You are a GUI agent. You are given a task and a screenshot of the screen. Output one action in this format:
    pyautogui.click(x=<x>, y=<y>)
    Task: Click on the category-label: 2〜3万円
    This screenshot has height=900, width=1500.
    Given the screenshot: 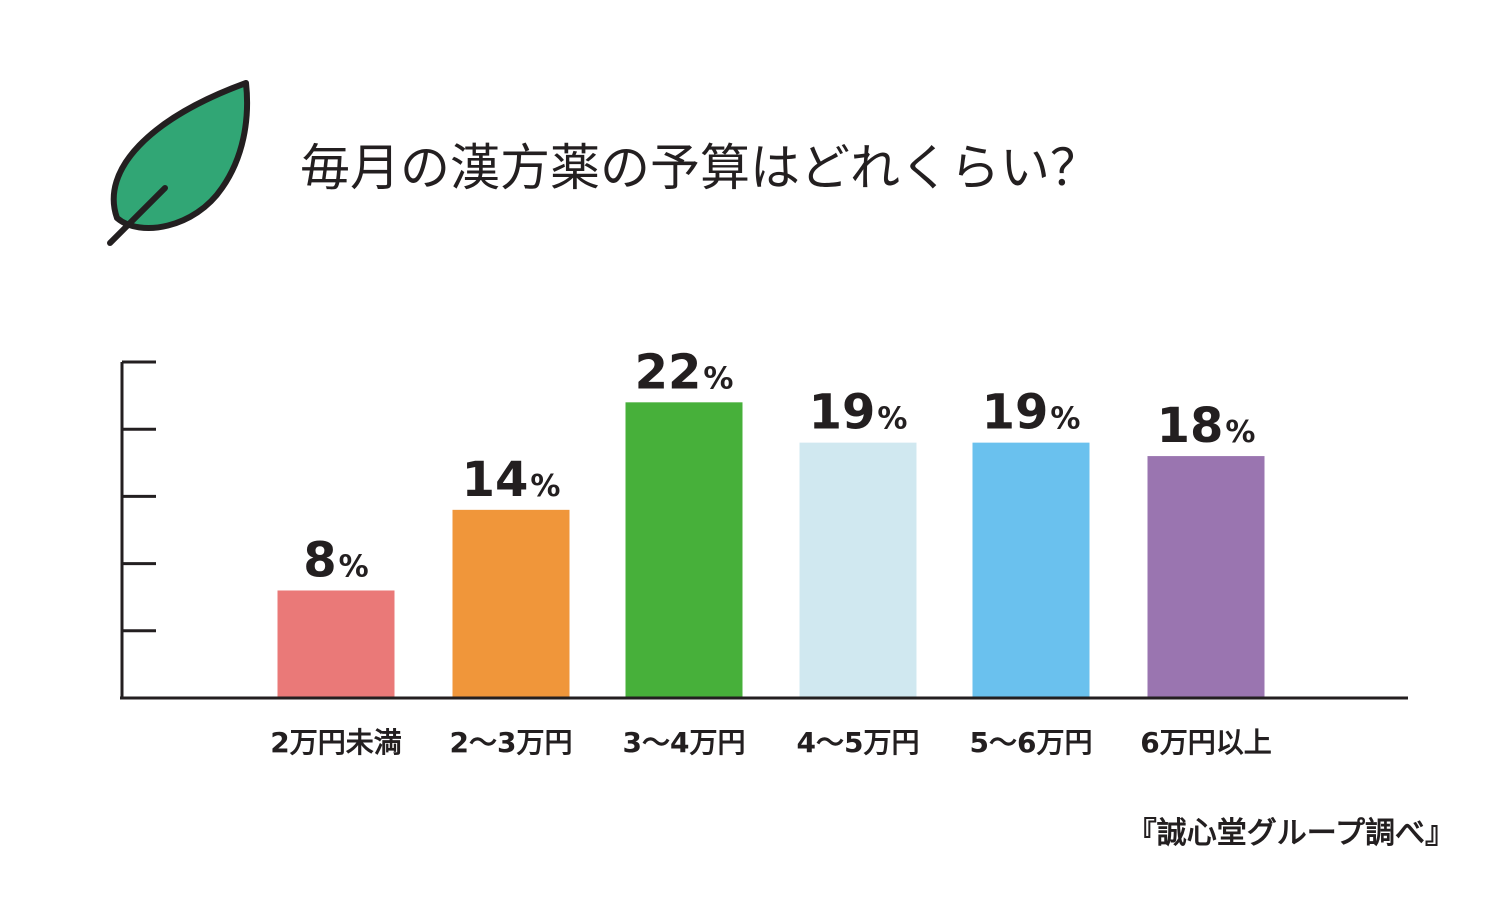 What is the action you would take?
    pyautogui.click(x=511, y=742)
    